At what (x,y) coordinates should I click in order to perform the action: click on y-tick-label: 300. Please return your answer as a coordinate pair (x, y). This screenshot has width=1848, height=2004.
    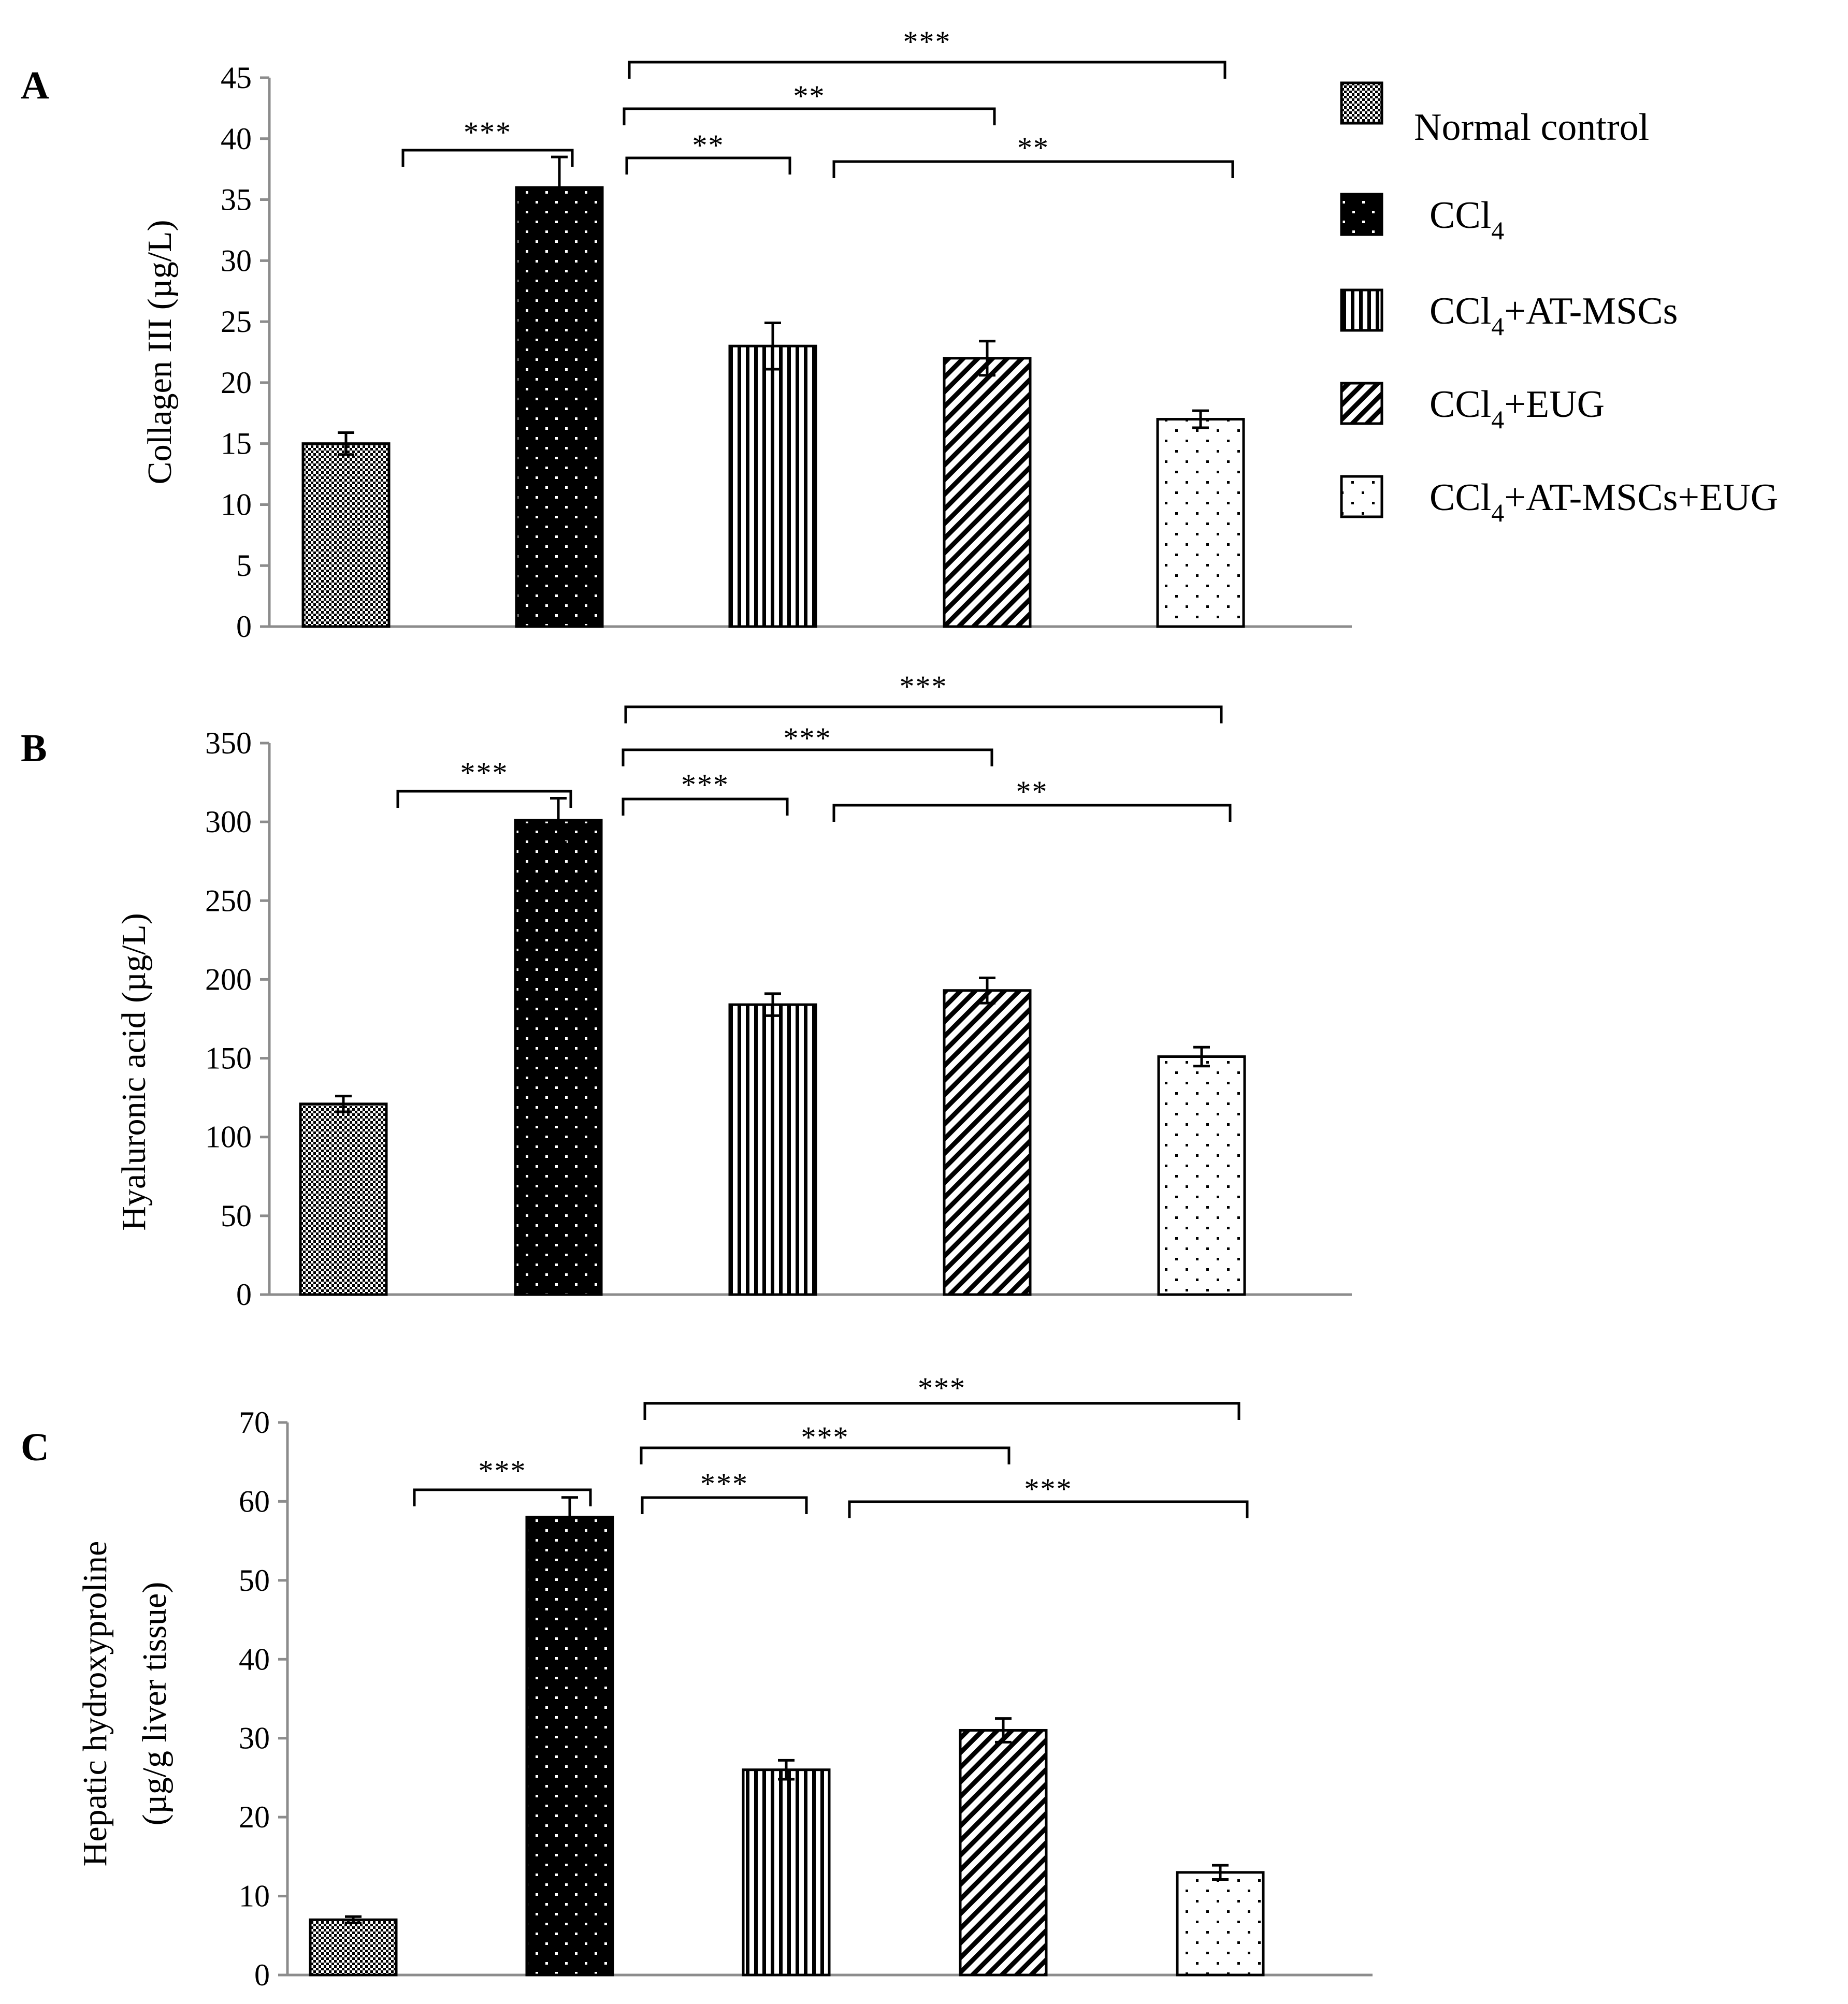
    Looking at the image, I should click on (229, 822).